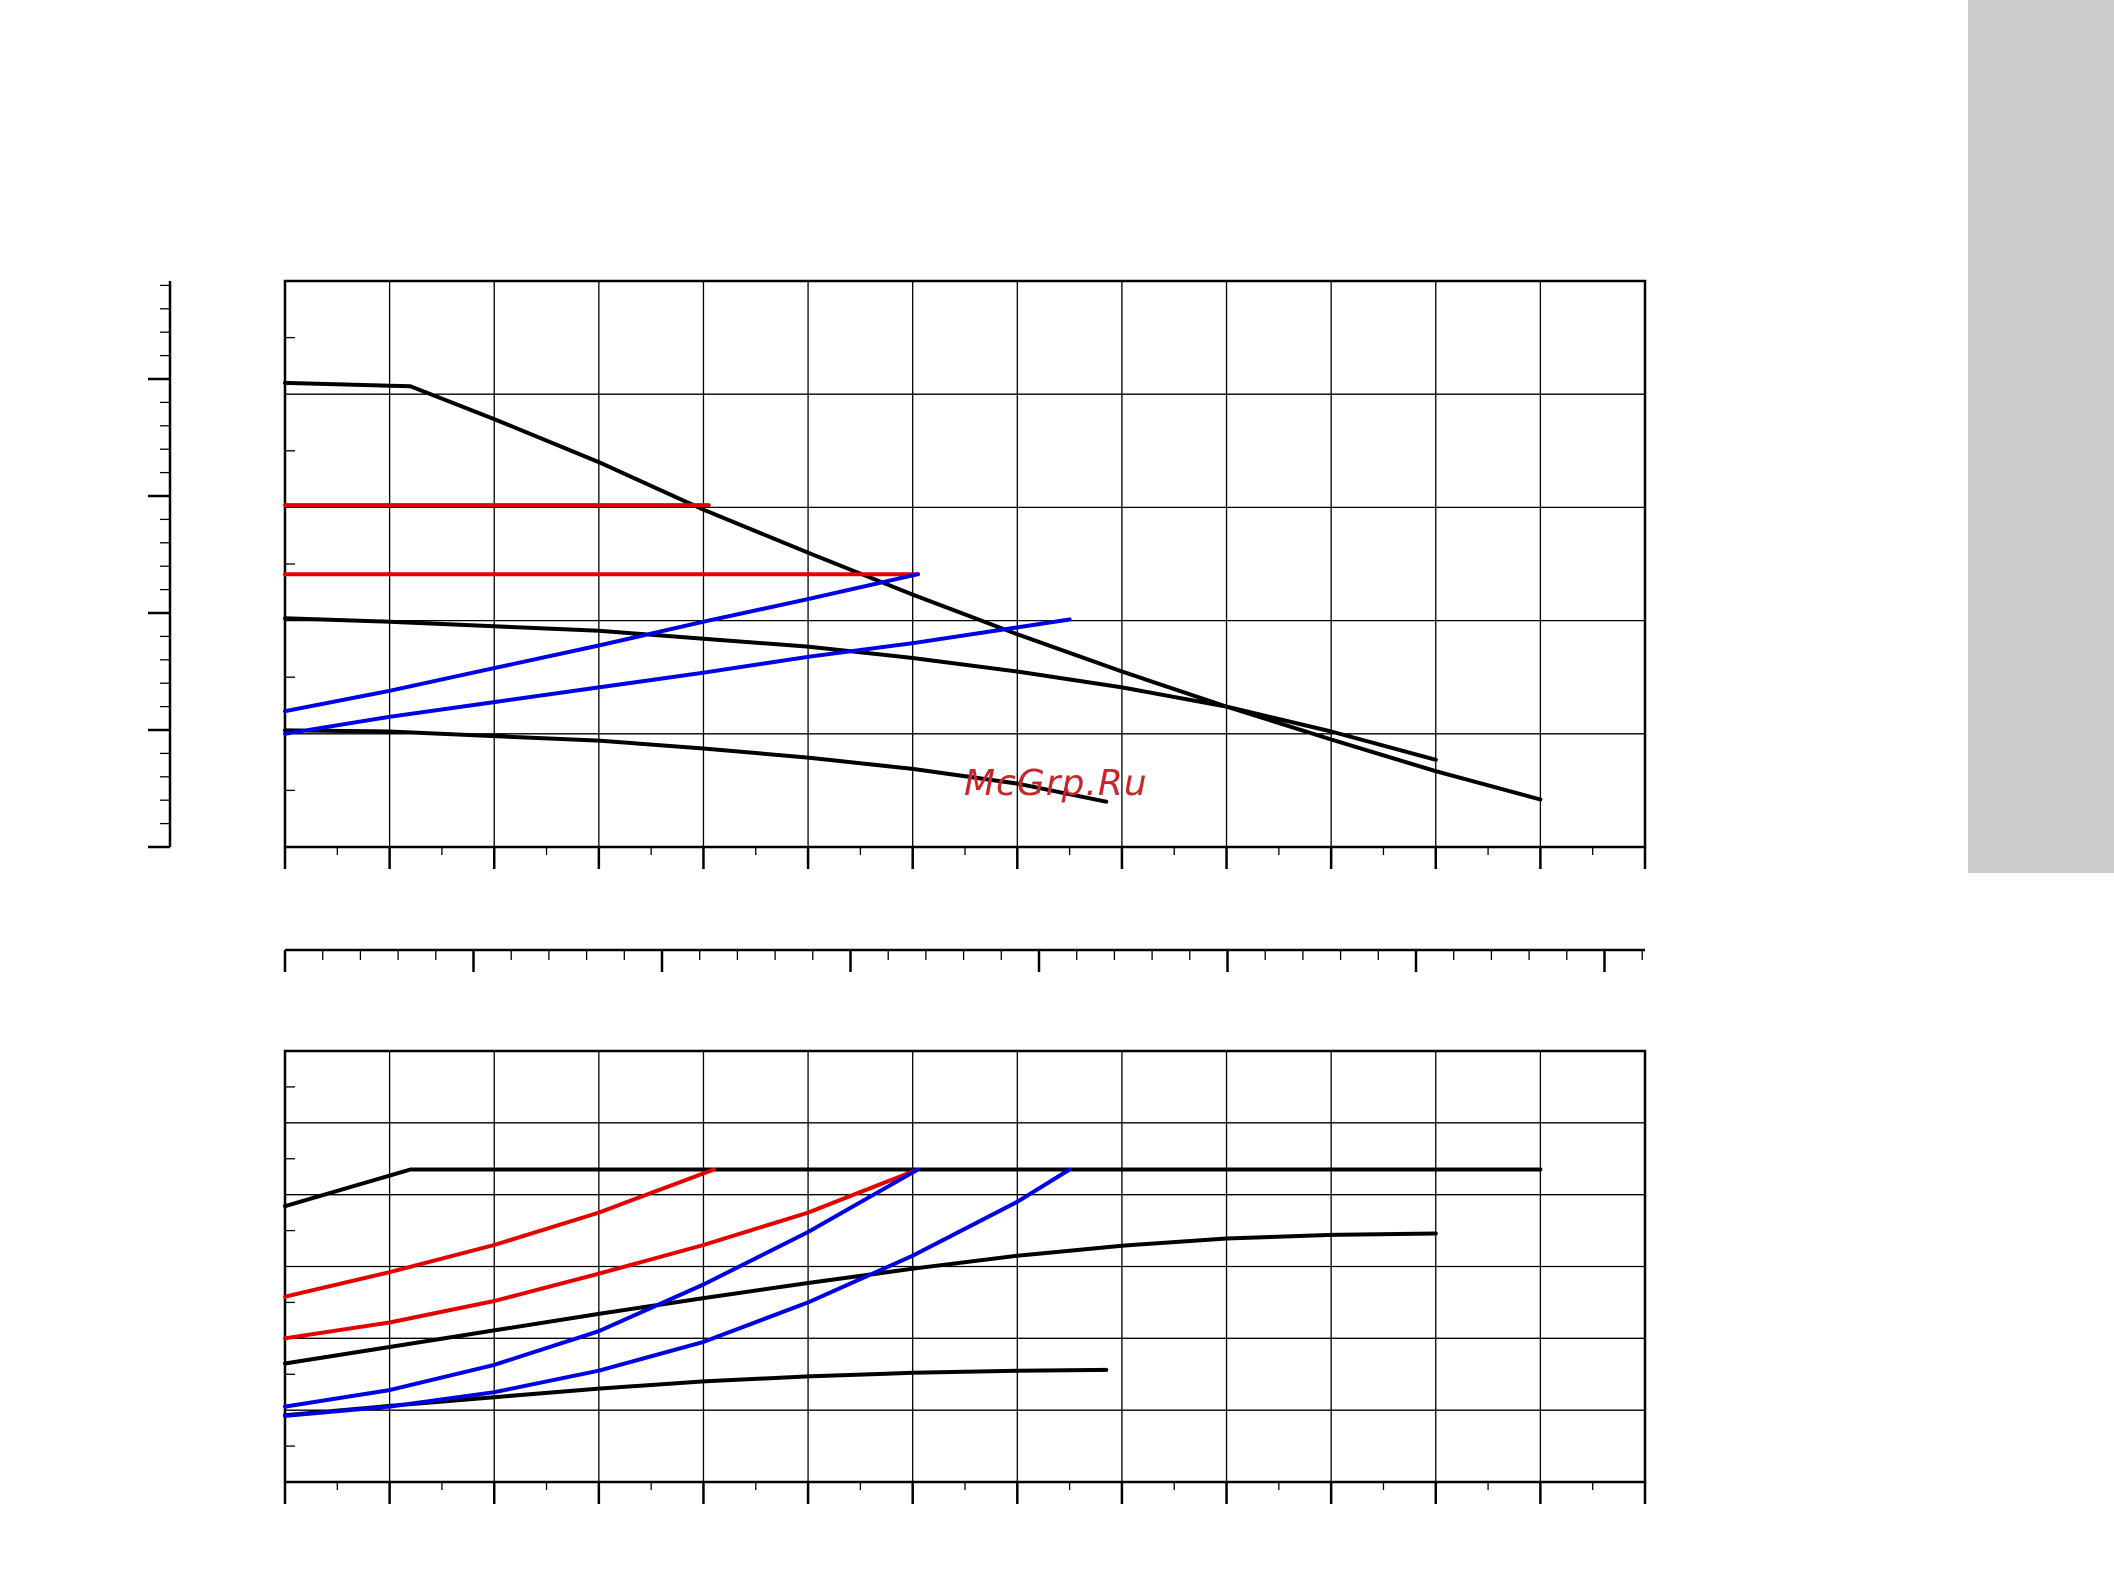  What do you see at coordinates (964, 960) in the screenshot?
I see `secondary-x-axis` at bounding box center [964, 960].